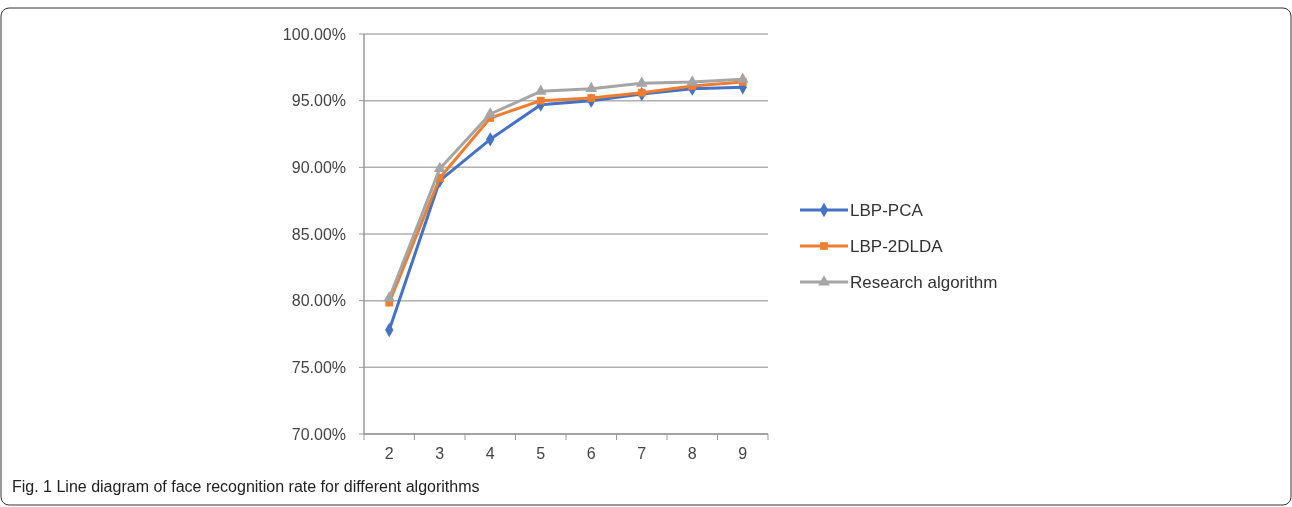 This screenshot has height=507, width=1292. Describe the element at coordinates (440, 453) in the screenshot. I see `x-tick-label: 3` at that location.